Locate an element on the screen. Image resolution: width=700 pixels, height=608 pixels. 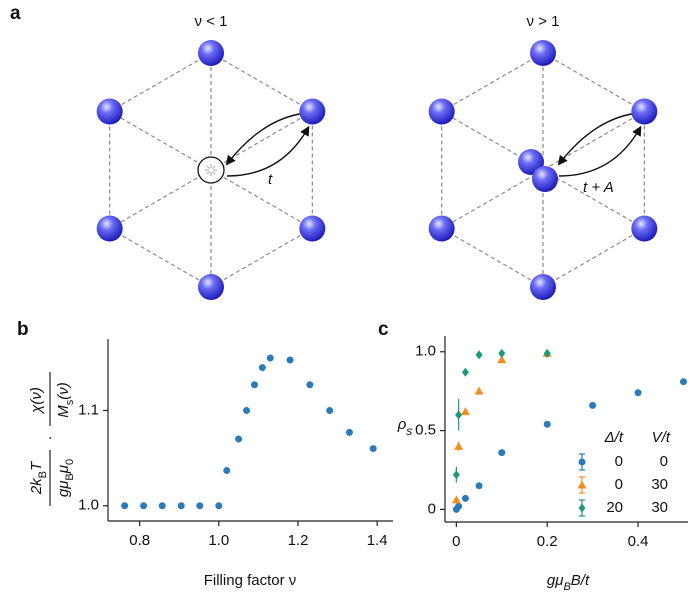
label-part: ρ is located at coordinates (402, 424).